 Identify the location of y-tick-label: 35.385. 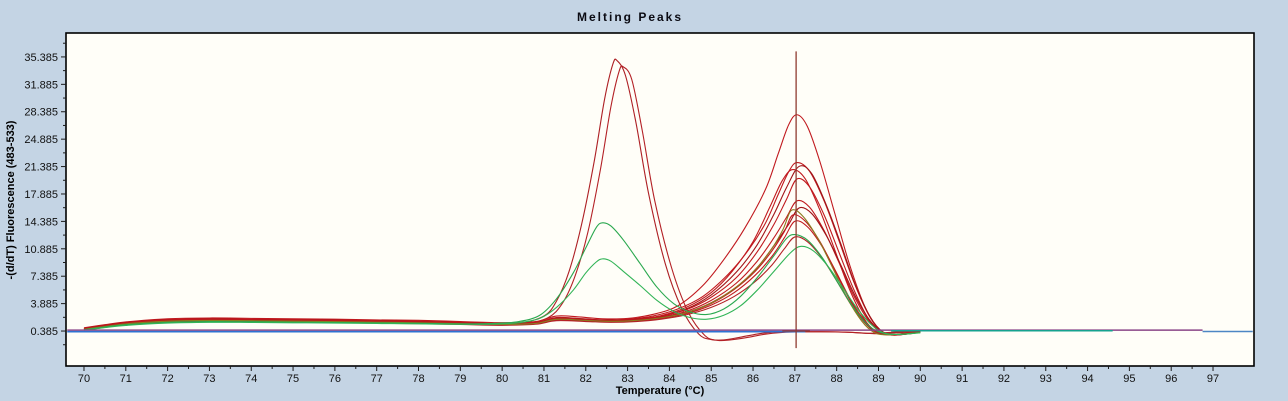
(41, 58).